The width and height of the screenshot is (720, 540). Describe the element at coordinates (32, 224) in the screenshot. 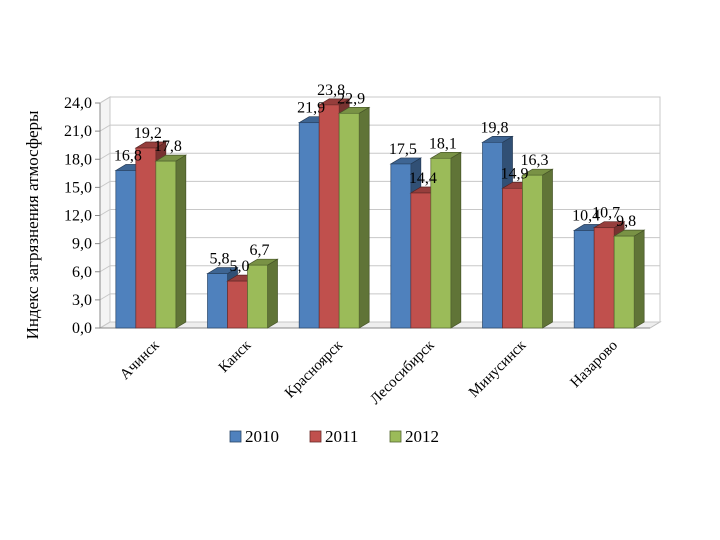

I see `y-axis-label: Индекс загрязнения атмосферы` at that location.